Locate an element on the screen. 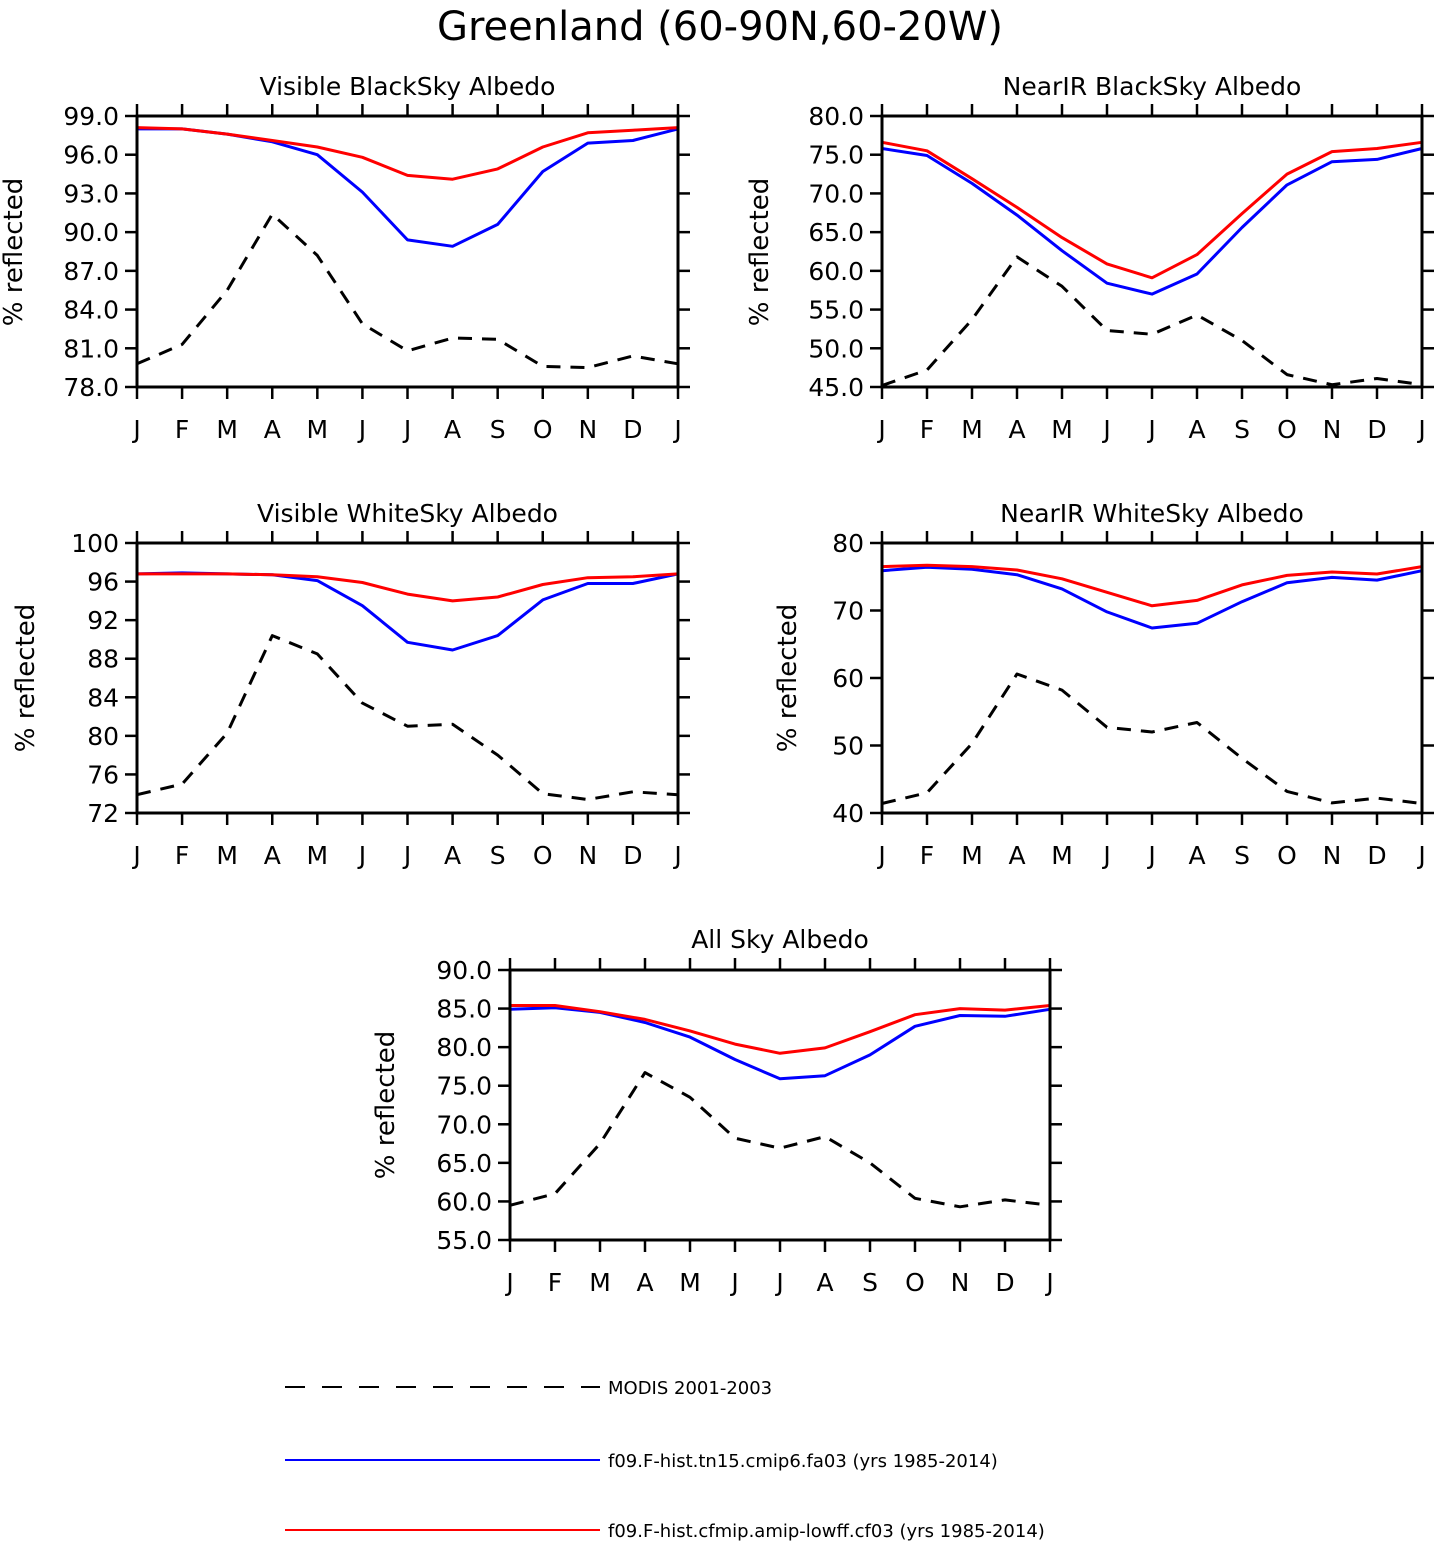 Image resolution: width=1439 pixels, height=1544 pixels. y-tick-label: 96 is located at coordinates (103, 582).